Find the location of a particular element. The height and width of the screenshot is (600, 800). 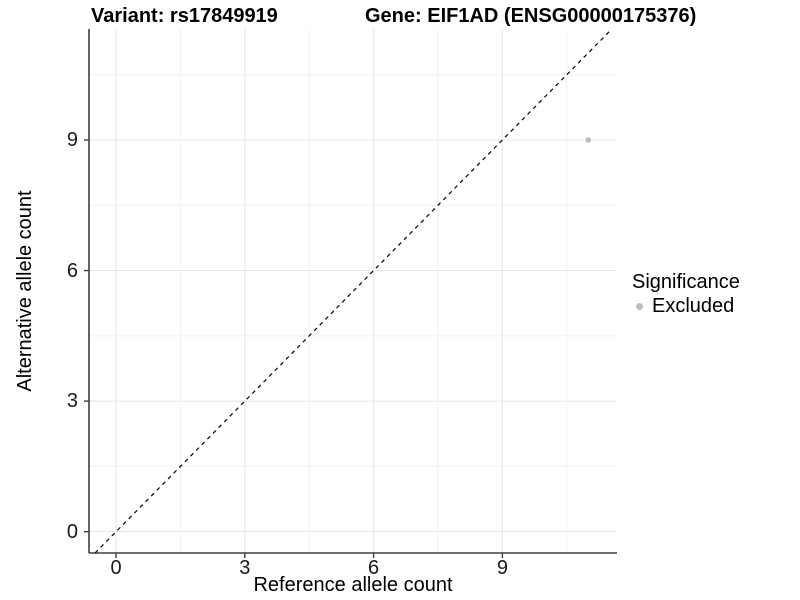

variant-title: Variant: rs17849919 is located at coordinates (184, 16).